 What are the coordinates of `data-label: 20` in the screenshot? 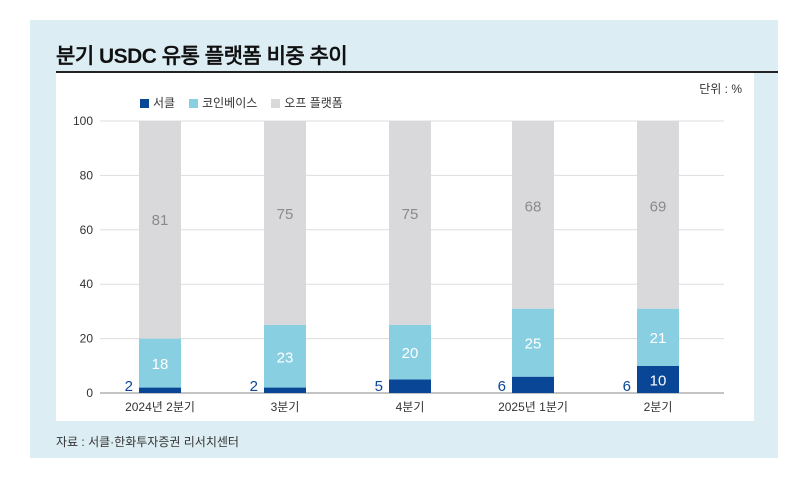 It's located at (410, 353).